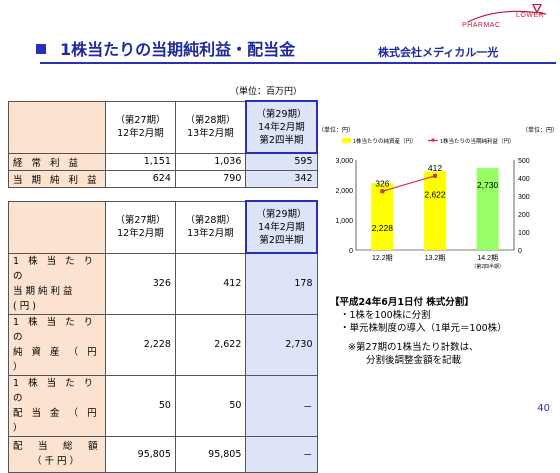  What do you see at coordinates (435, 194) in the screenshot?
I see `bar-data-label: 2,622` at bounding box center [435, 194].